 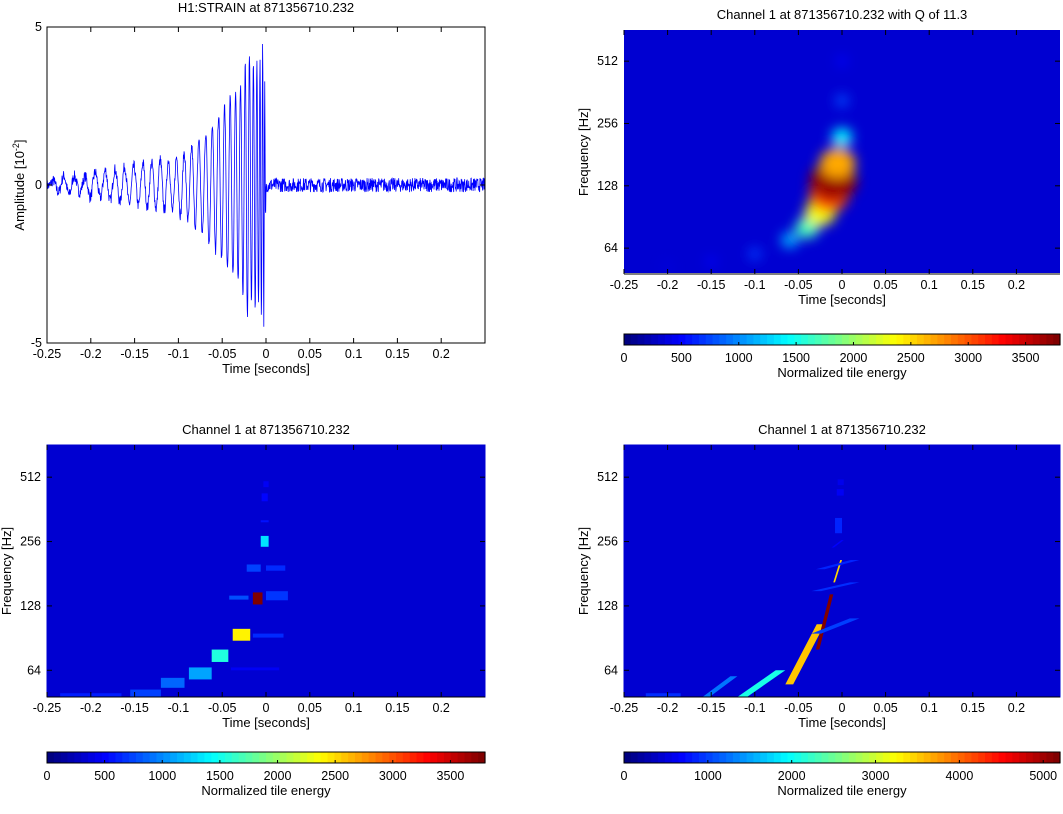 What do you see at coordinates (451, 776) in the screenshot?
I see `colorbar-tick-label: 3500` at bounding box center [451, 776].